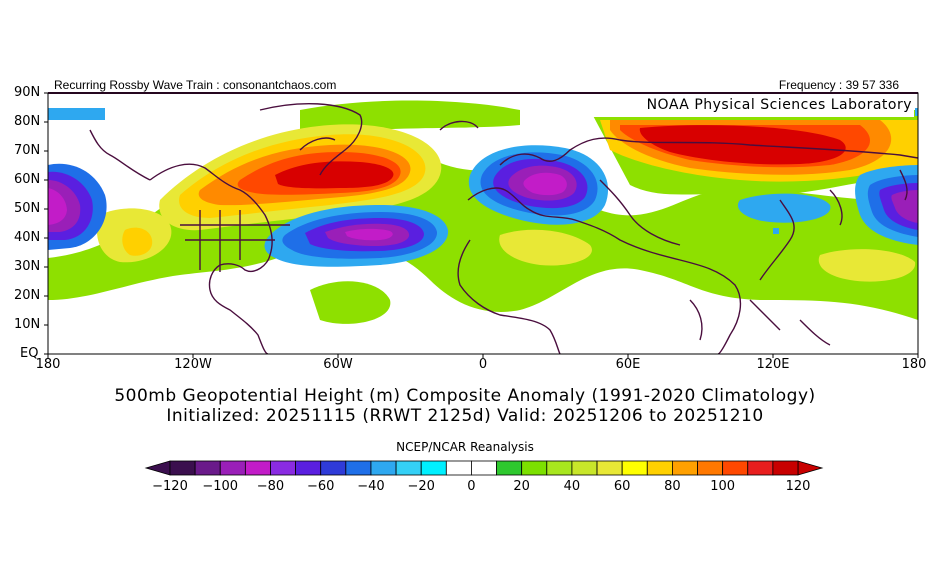 The width and height of the screenshot is (930, 580). I want to click on colorbar-label: −80, so click(270, 486).